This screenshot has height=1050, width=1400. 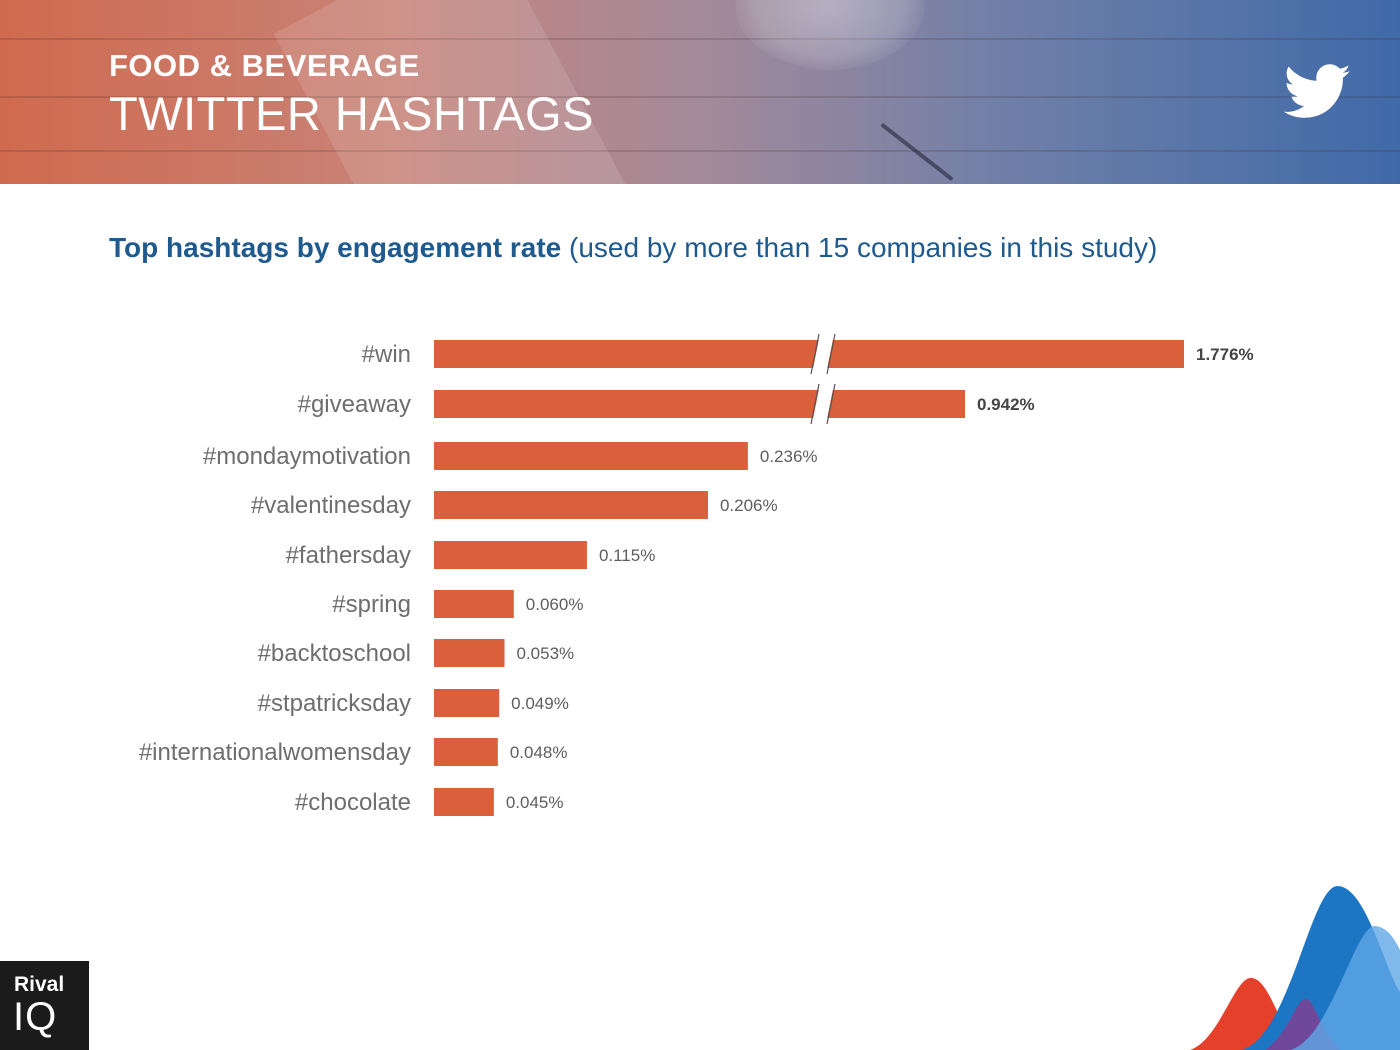 What do you see at coordinates (831, 404) in the screenshot?
I see `axis-break-line-right-giveaway` at bounding box center [831, 404].